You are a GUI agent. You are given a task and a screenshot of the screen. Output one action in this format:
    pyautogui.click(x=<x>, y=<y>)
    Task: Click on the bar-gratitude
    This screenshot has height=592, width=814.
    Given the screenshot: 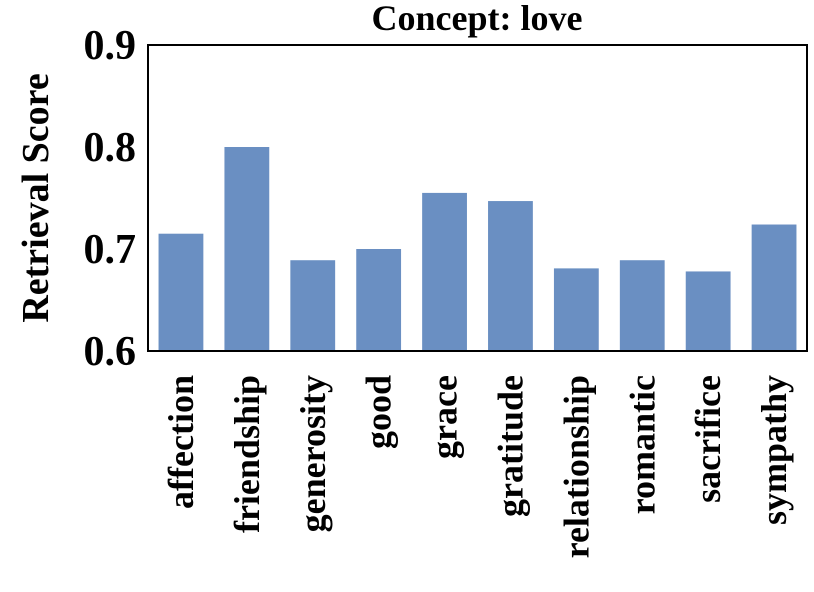 What is the action you would take?
    pyautogui.click(x=510, y=276)
    